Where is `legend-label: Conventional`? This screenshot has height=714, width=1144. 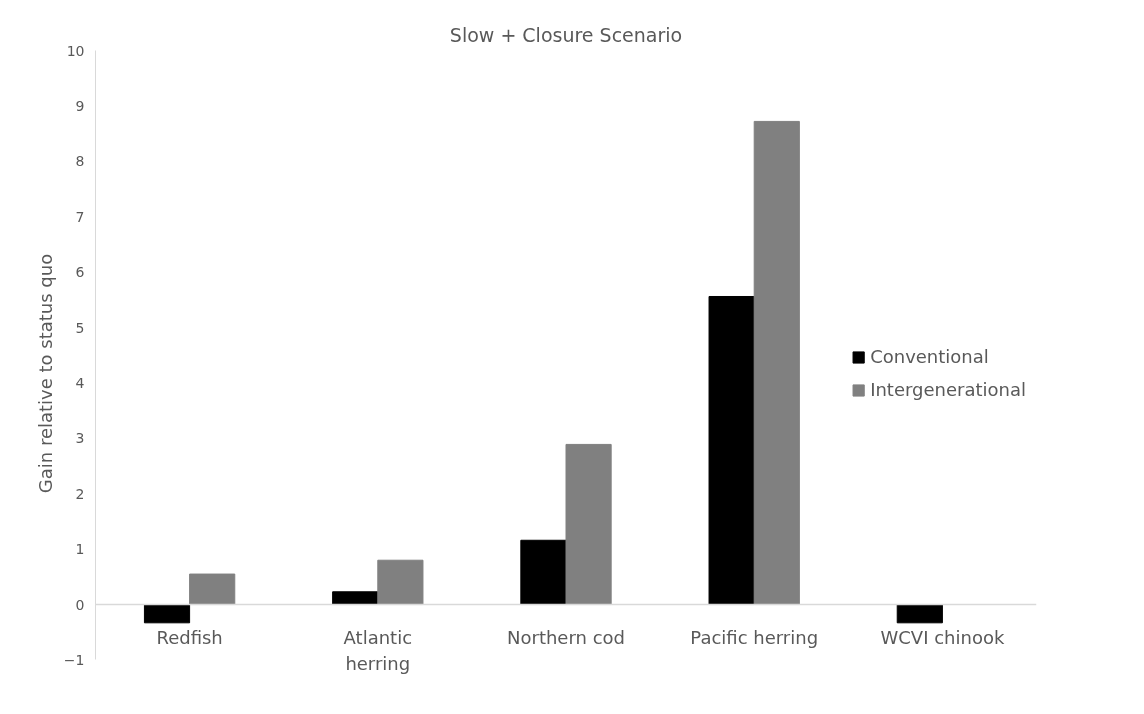 legend-label: Conventional is located at coordinates (929, 356).